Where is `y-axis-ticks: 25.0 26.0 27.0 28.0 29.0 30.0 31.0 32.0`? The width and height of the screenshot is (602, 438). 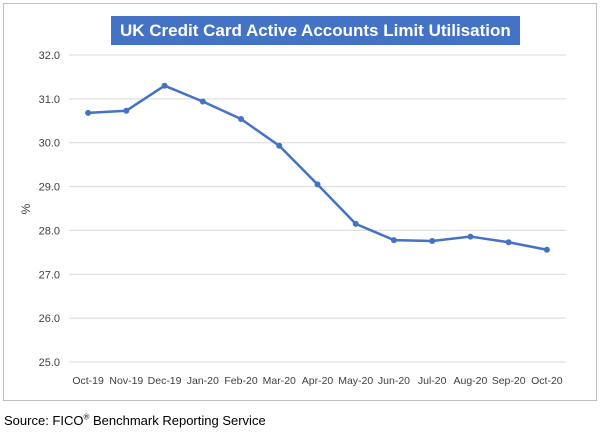
y-axis-ticks: 25.0 26.0 27.0 28.0 29.0 30.0 31.0 32.0 is located at coordinates (49, 209).